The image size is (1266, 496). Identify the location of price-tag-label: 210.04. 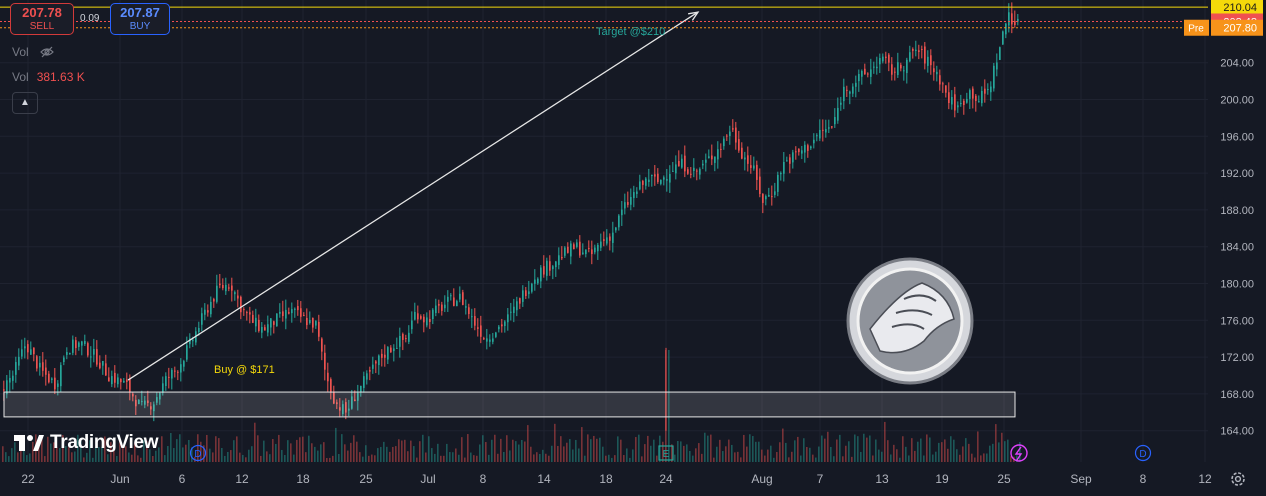
(1240, 8).